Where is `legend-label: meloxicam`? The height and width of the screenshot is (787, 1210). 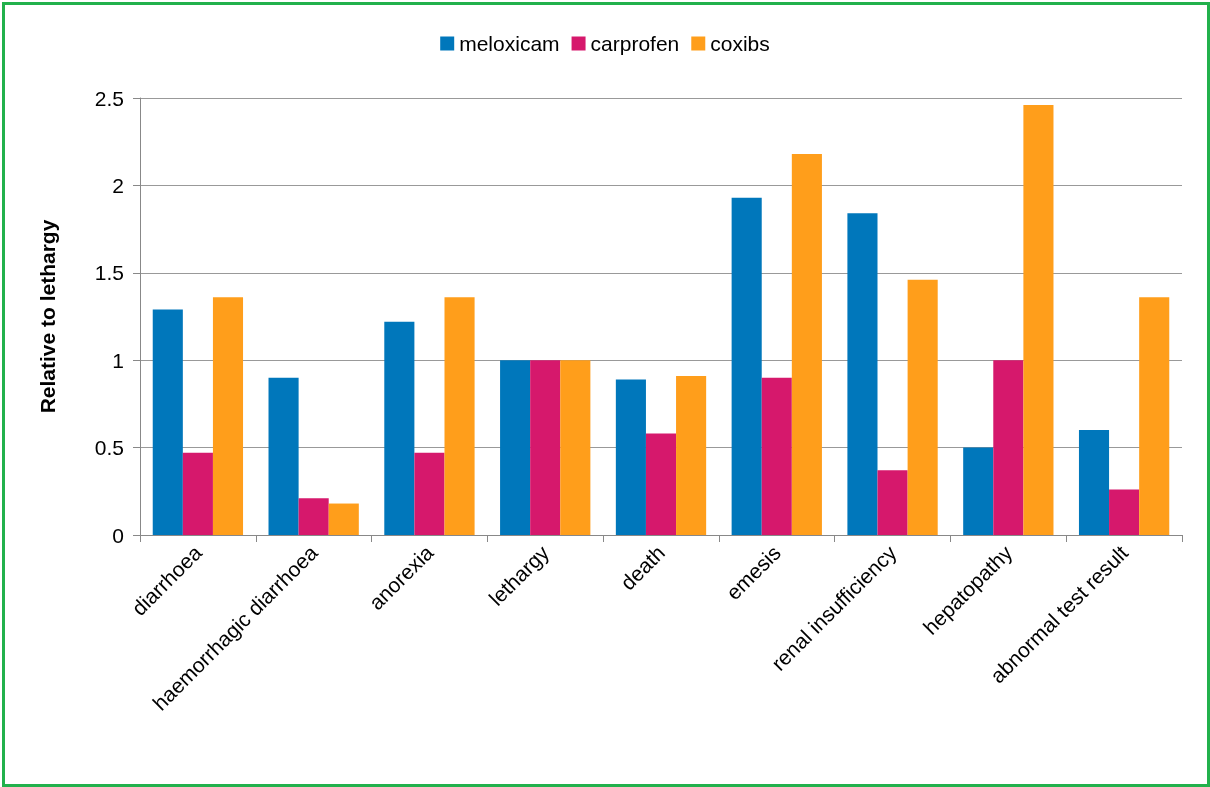
legend-label: meloxicam is located at coordinates (509, 43).